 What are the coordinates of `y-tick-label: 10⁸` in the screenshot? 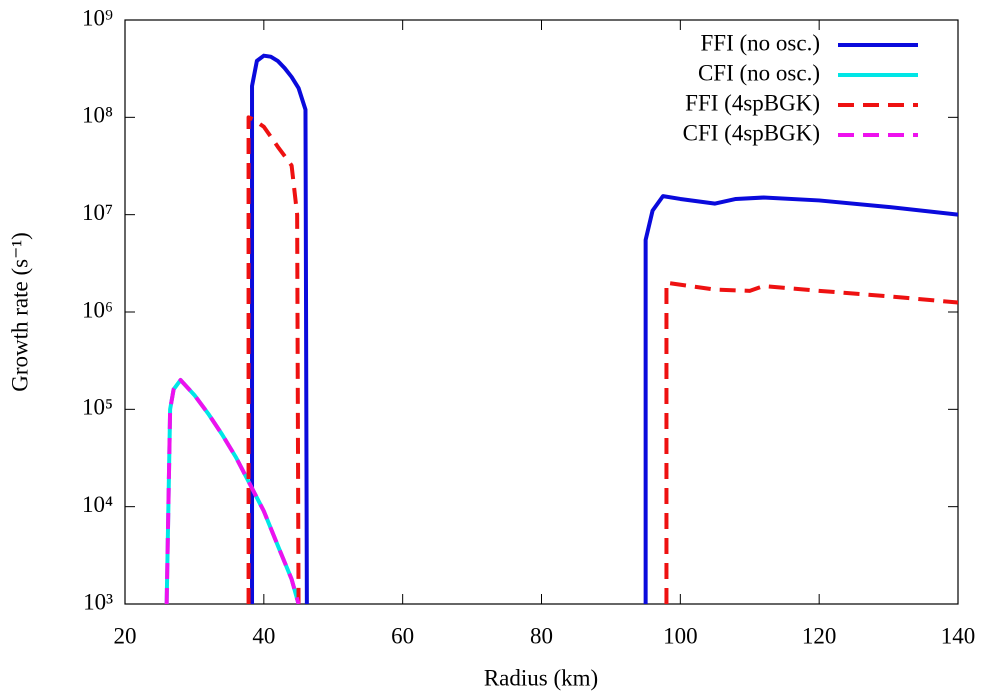 It's located at (97, 115).